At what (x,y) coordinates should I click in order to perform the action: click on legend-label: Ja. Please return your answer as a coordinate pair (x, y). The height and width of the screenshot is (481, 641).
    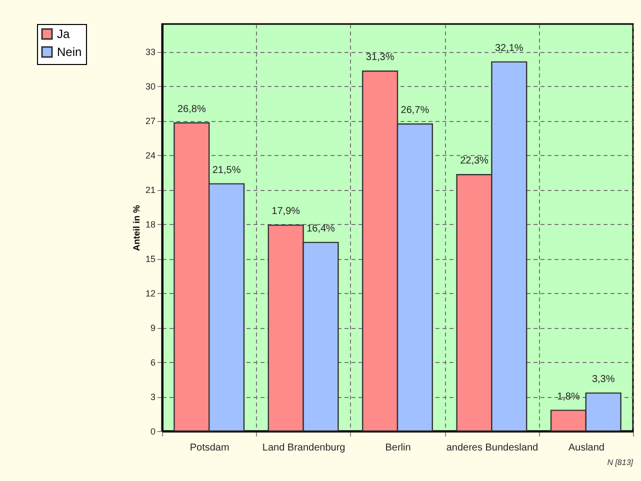
    Looking at the image, I should click on (63, 34).